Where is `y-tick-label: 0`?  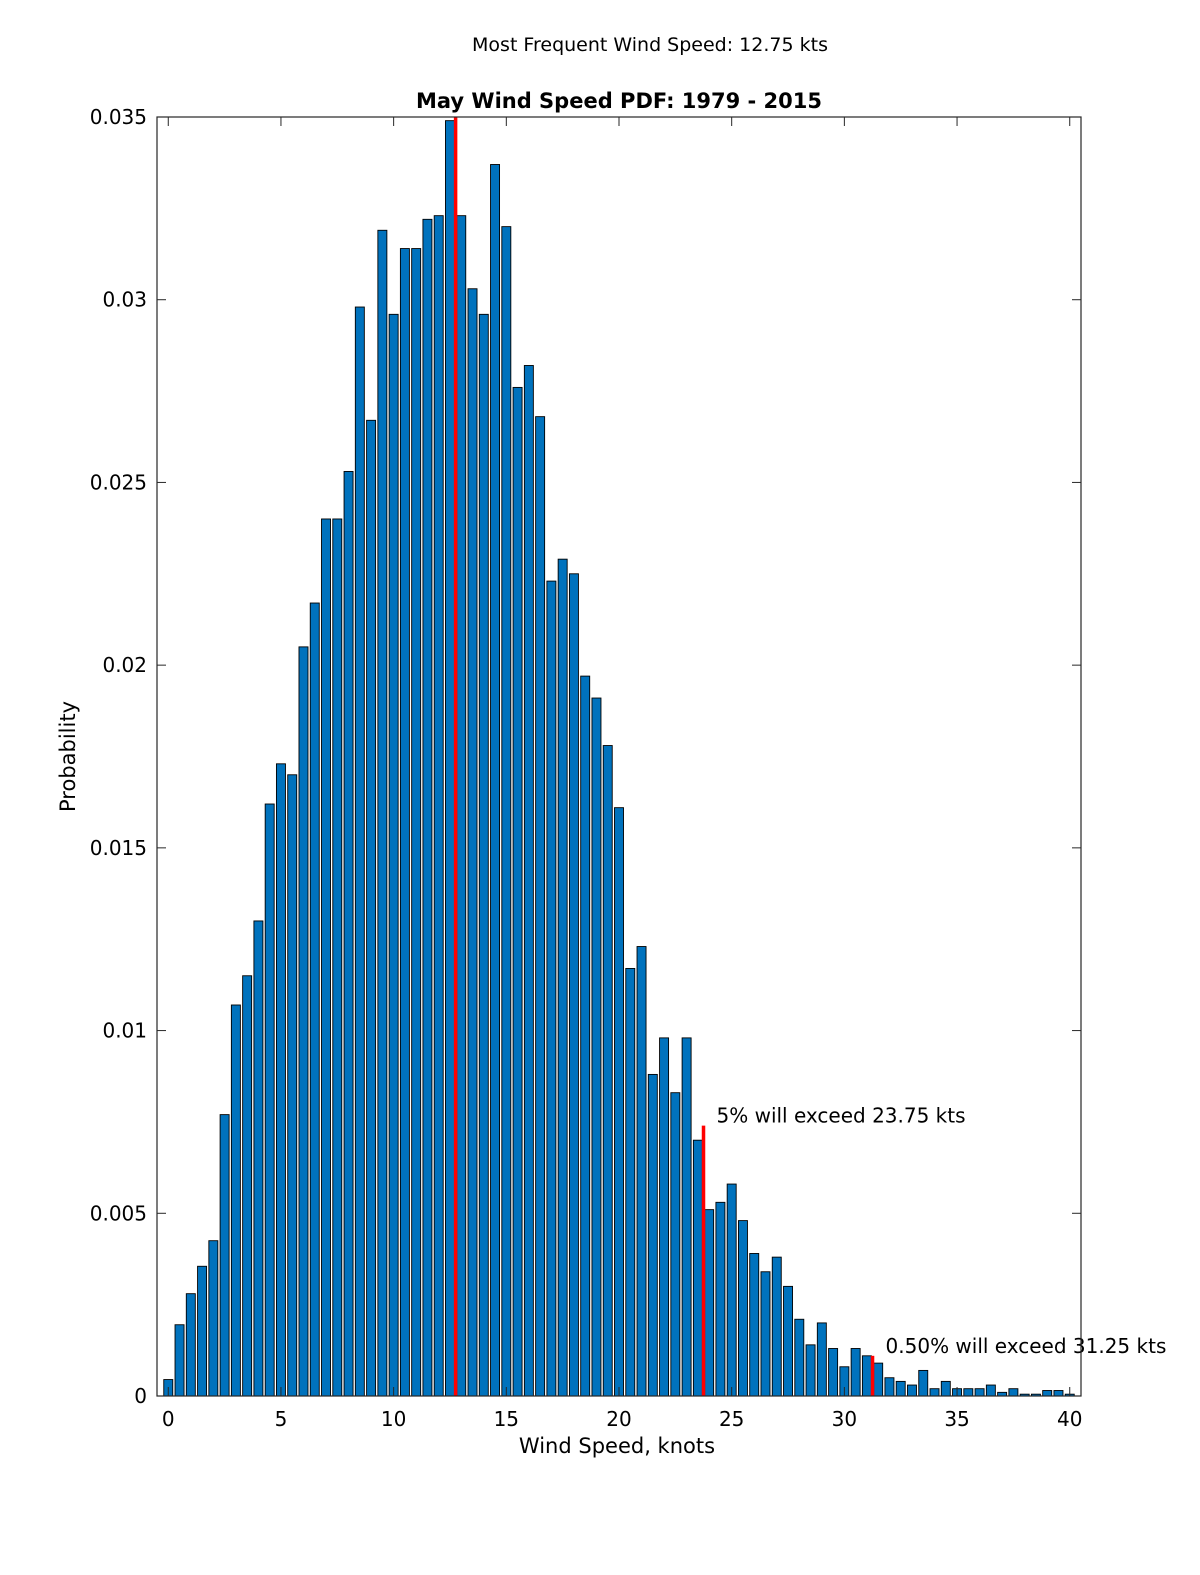 y-tick-label: 0 is located at coordinates (140, 1396).